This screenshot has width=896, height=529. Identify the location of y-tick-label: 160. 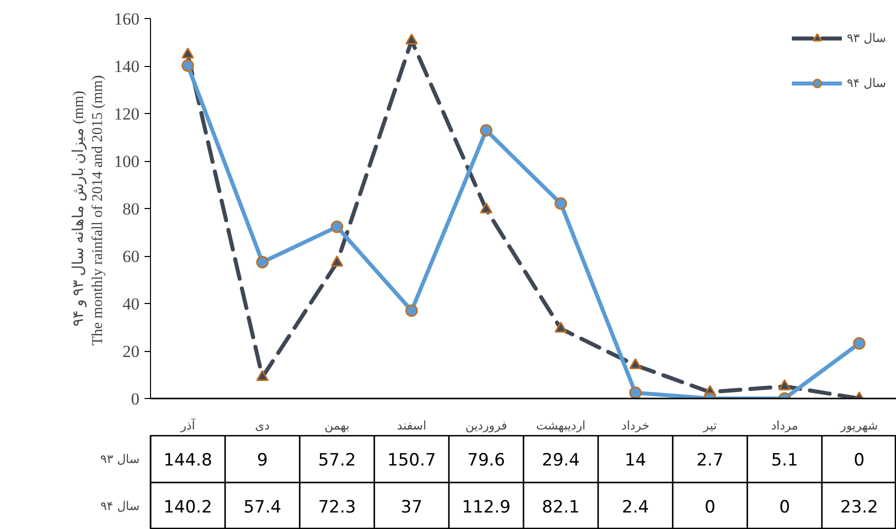
(127, 19).